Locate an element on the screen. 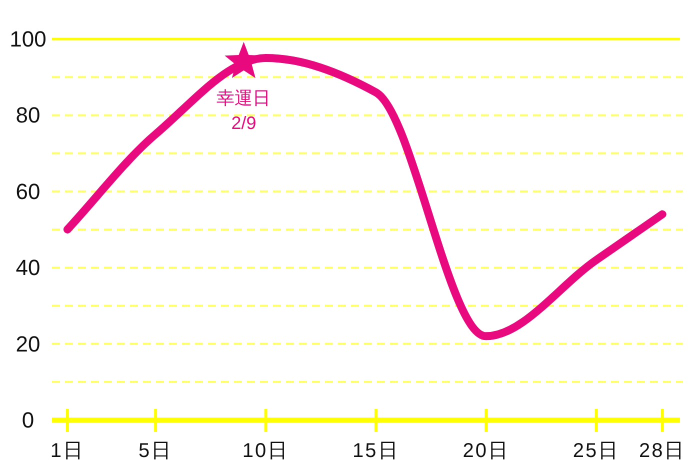 The height and width of the screenshot is (467, 700). ytick-label: 20 is located at coordinates (28, 343).